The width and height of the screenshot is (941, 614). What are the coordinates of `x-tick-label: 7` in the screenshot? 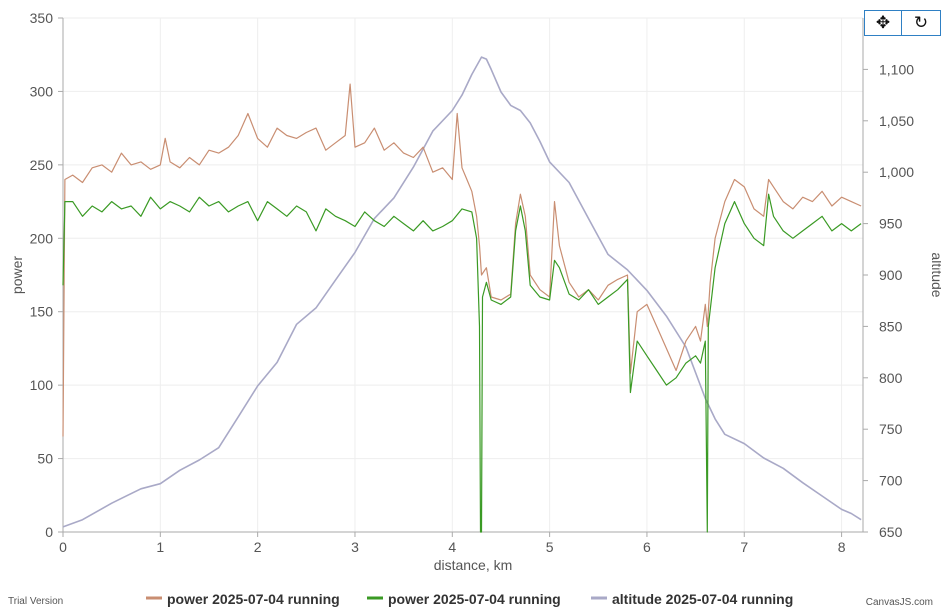 It's located at (744, 547).